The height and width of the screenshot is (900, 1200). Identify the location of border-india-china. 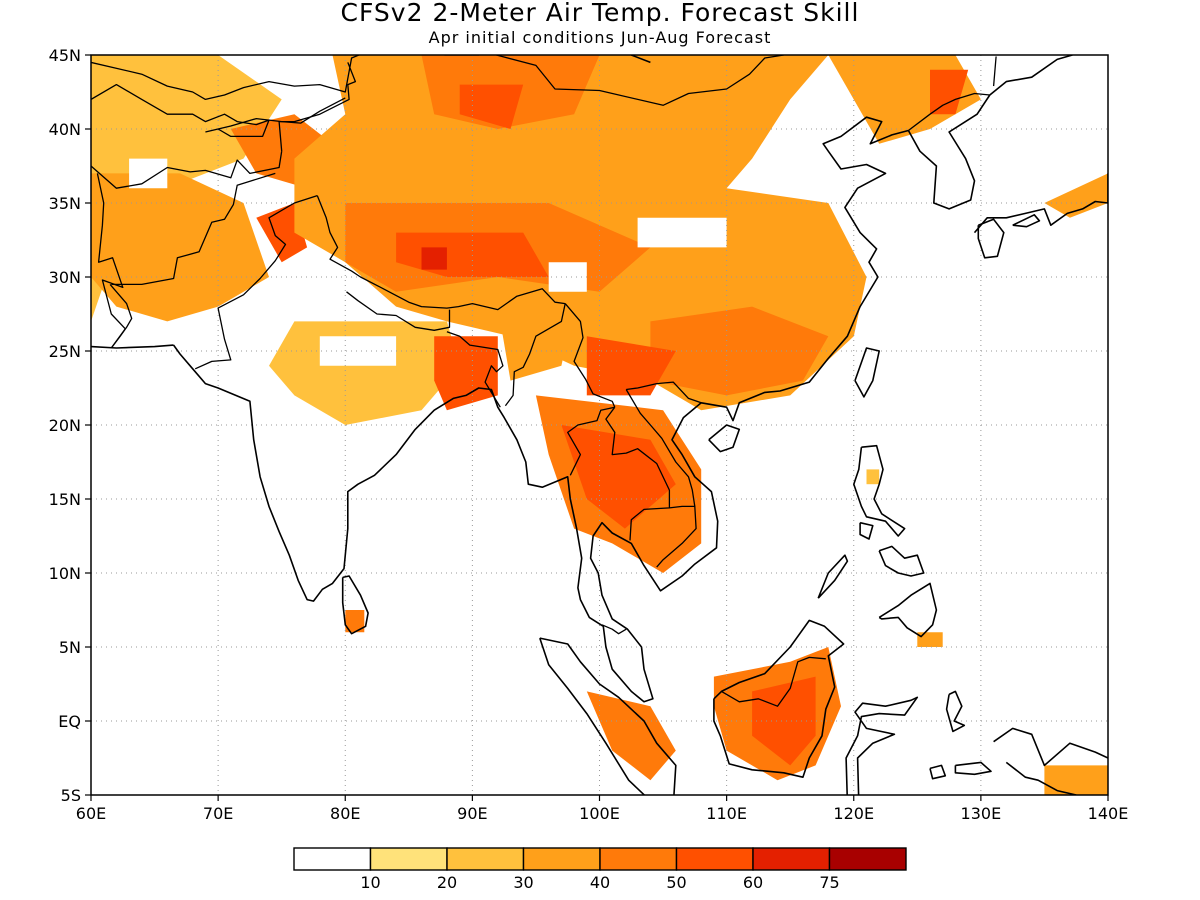
(441, 253).